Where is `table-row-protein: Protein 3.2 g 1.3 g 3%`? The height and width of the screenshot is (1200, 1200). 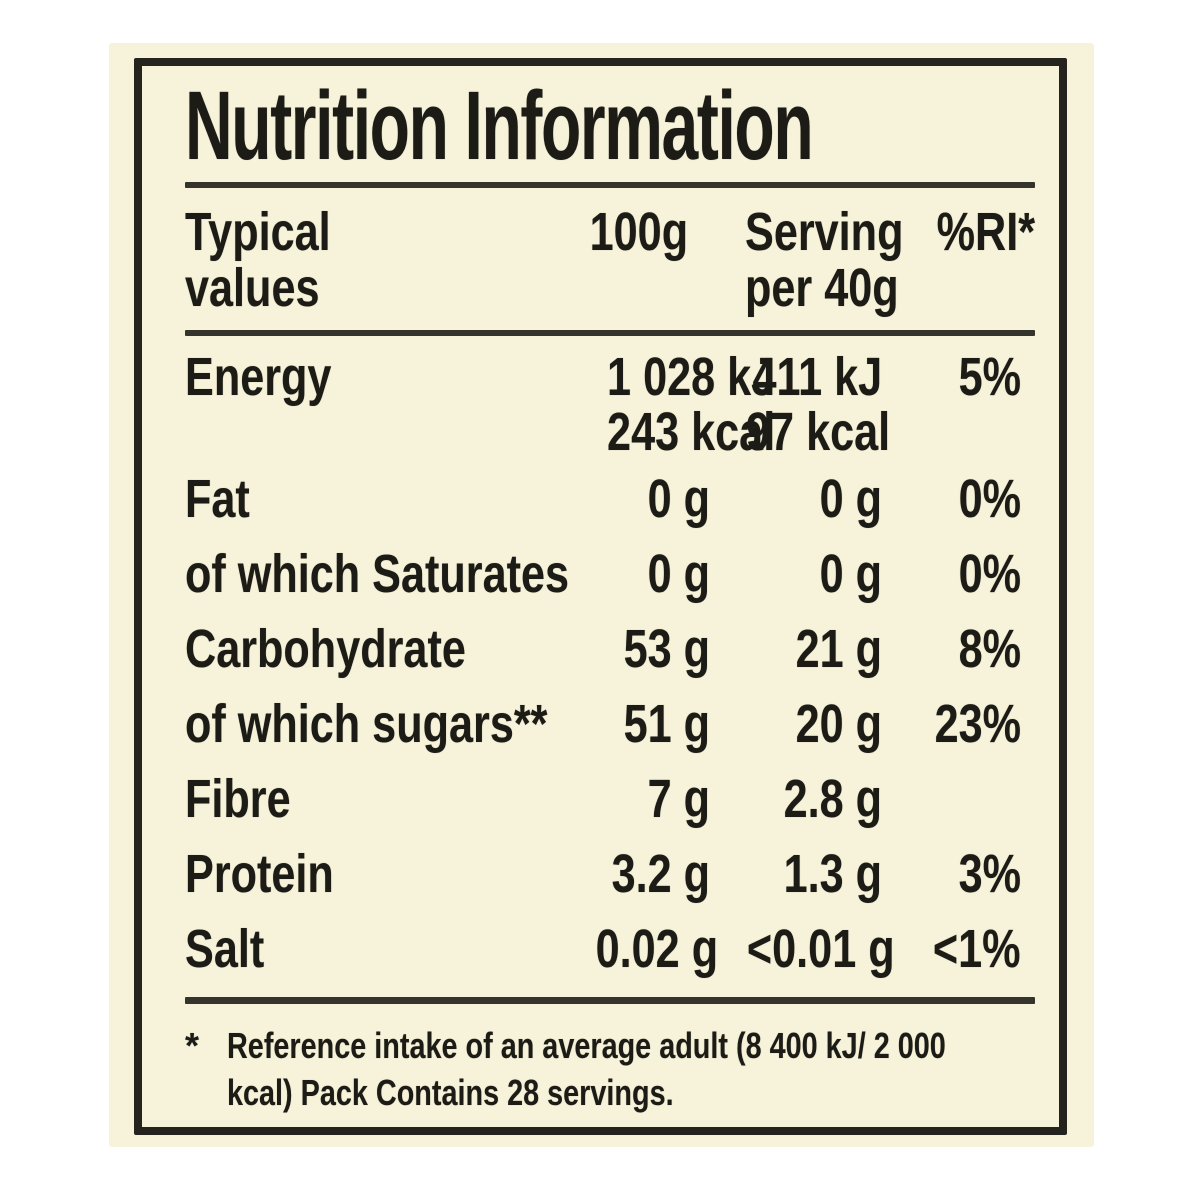
table-row-protein: Protein 3.2 g 1.3 g 3% is located at coordinates (610, 874).